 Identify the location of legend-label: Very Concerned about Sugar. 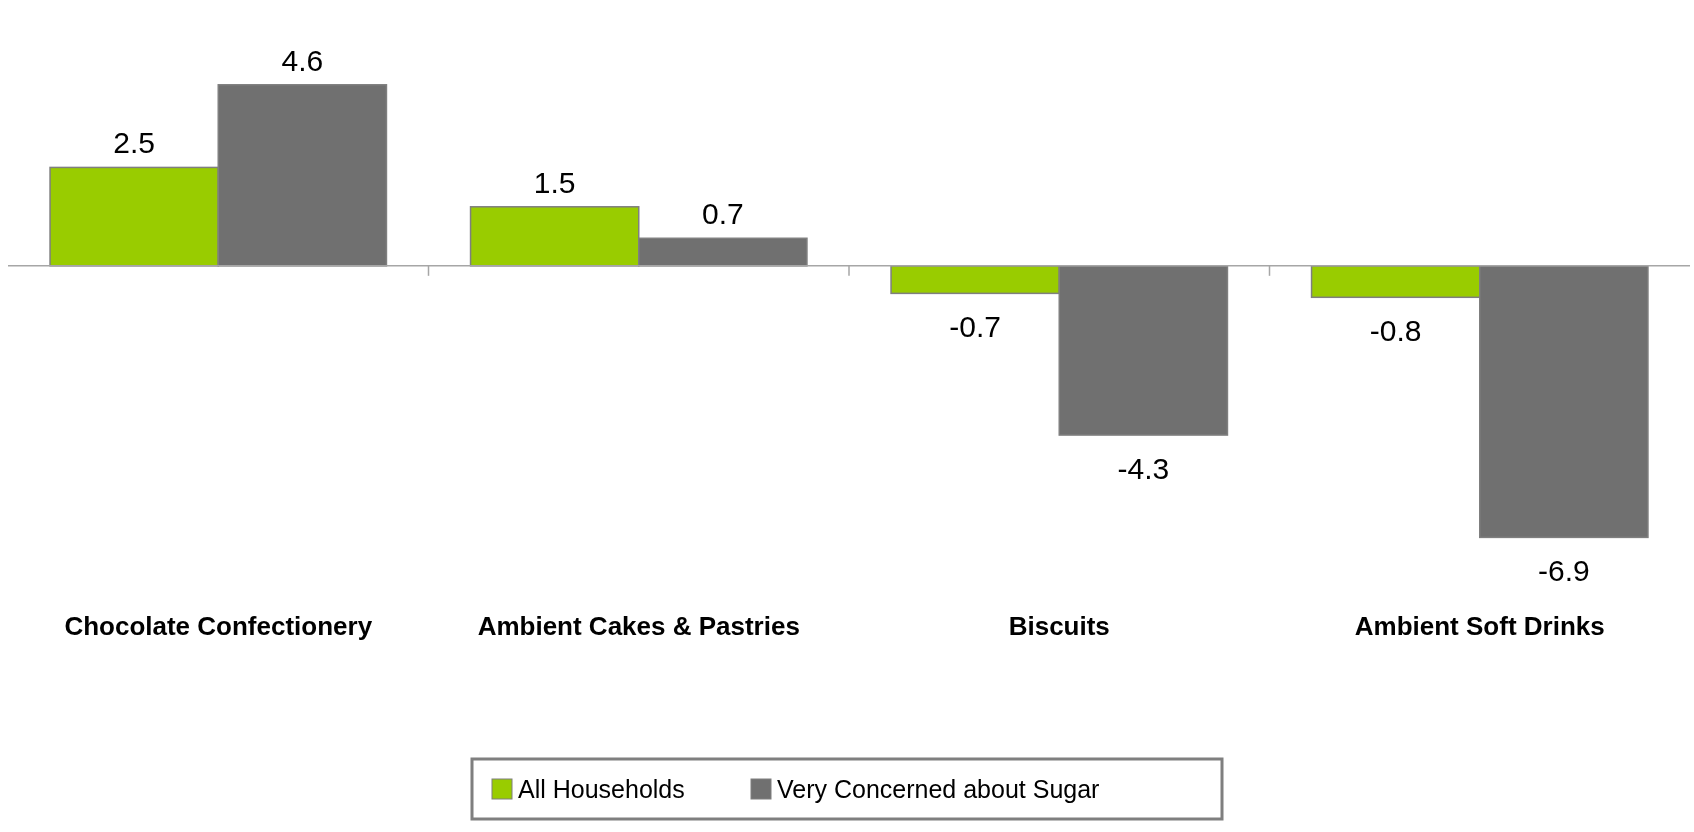
(938, 789).